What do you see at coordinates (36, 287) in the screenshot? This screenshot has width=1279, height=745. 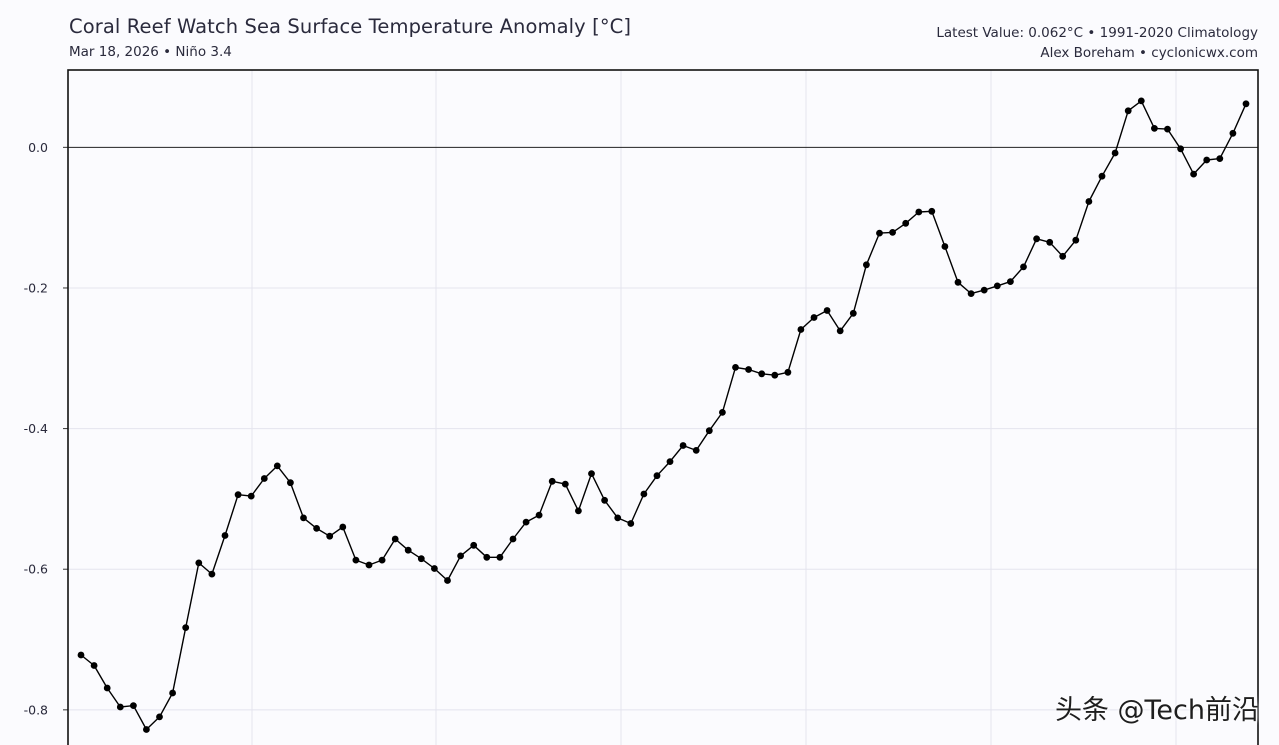 I see `y-tick-label-1: -0.2` at bounding box center [36, 287].